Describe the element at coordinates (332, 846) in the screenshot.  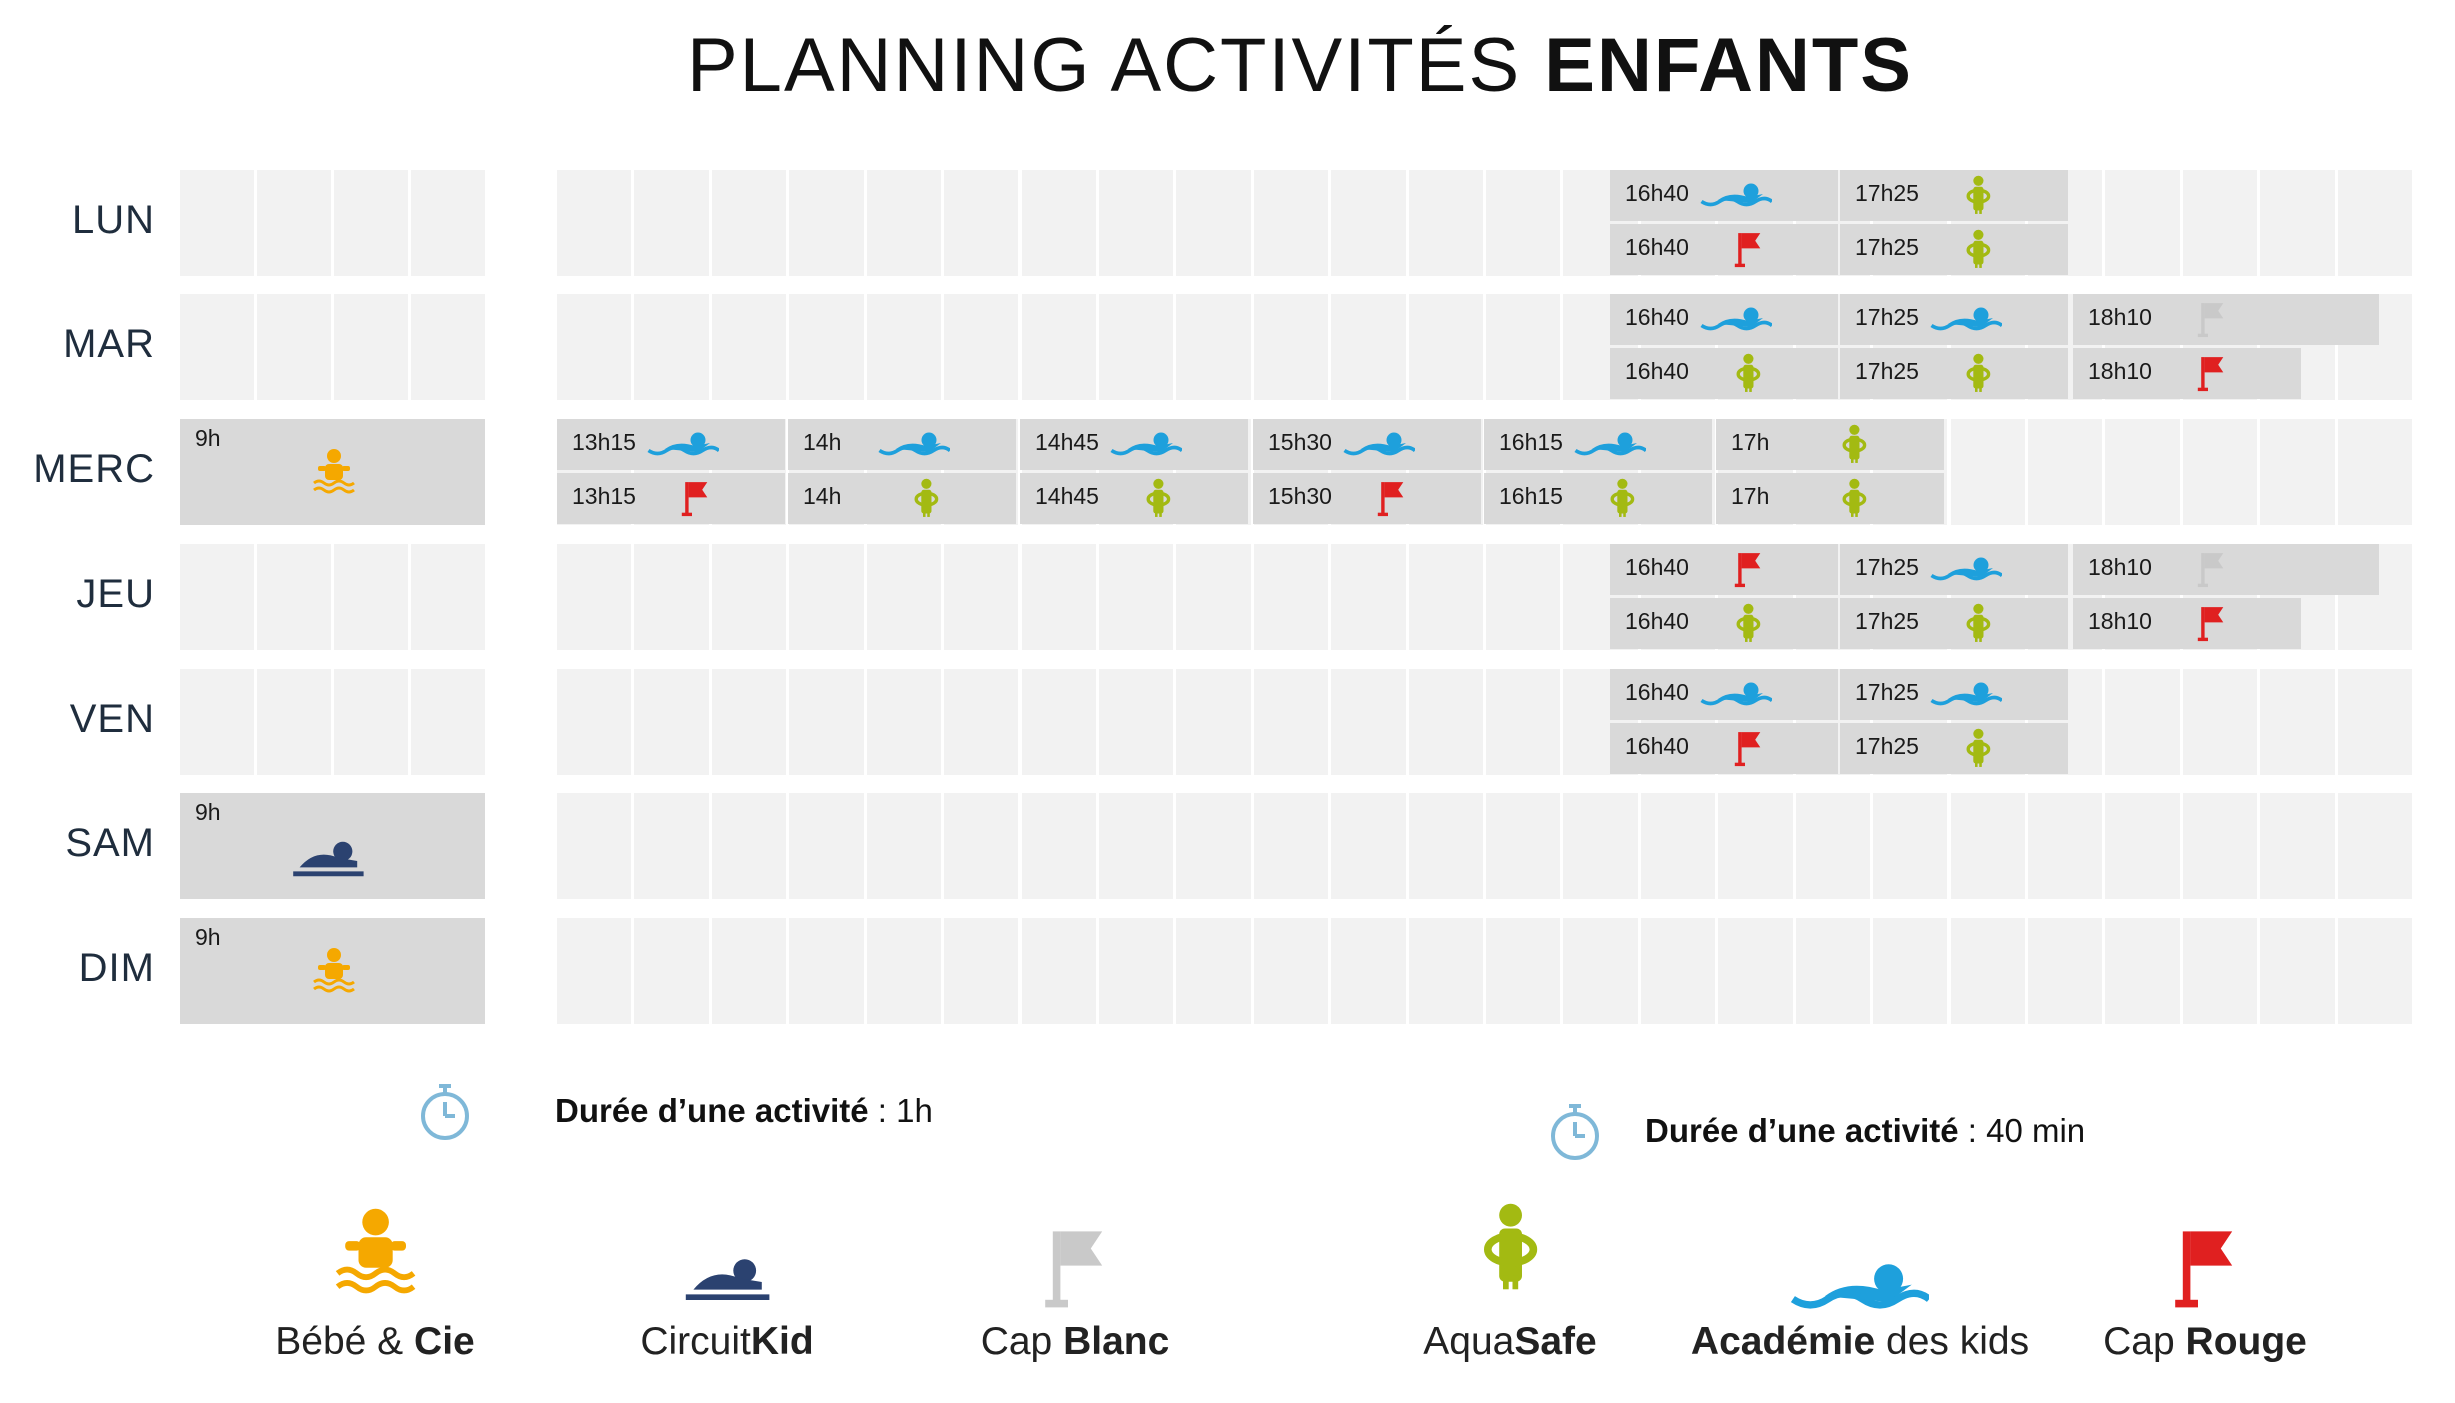
I see `activity-slot-circuit: 9h` at that location.